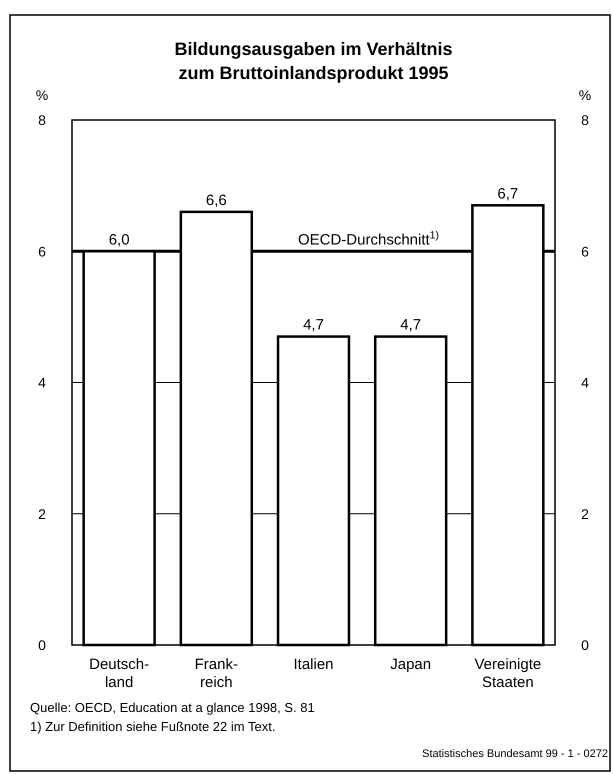 The width and height of the screenshot is (613, 774). I want to click on y2-tick-label: 8, so click(585, 120).